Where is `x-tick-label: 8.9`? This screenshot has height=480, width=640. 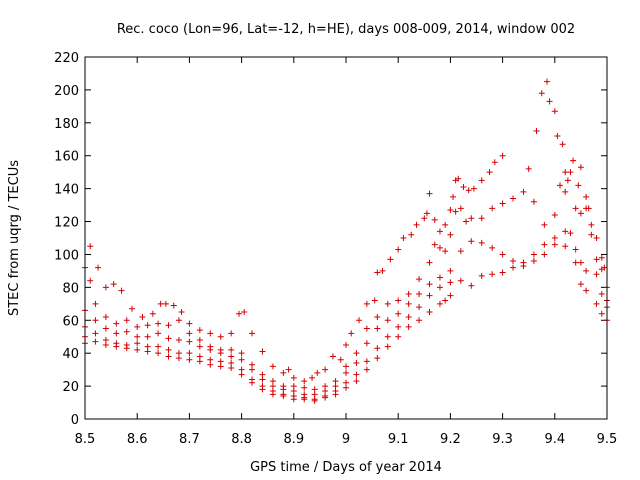 x-tick-label: 8.9 is located at coordinates (293, 439).